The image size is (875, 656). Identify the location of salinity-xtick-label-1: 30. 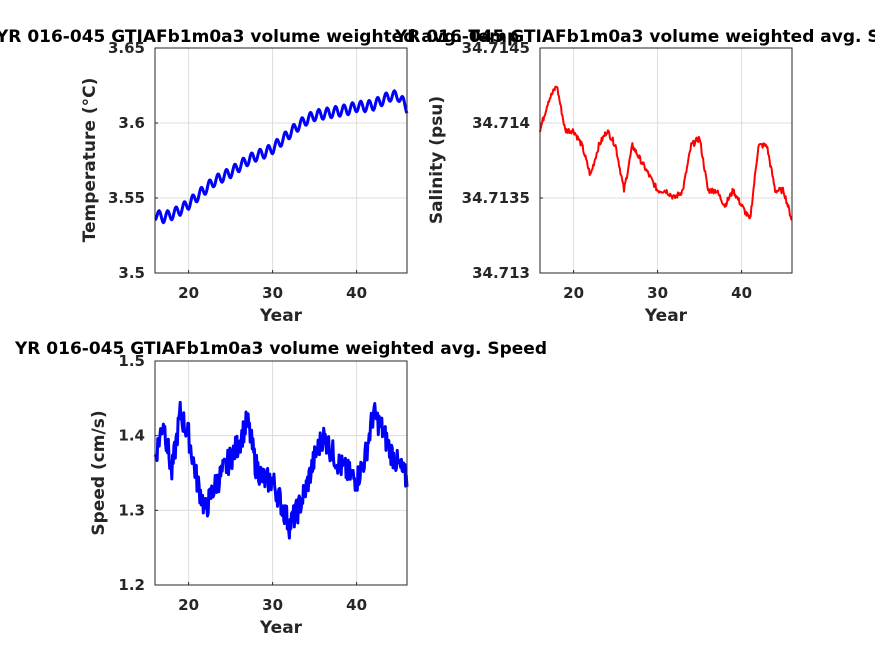
(657, 293).